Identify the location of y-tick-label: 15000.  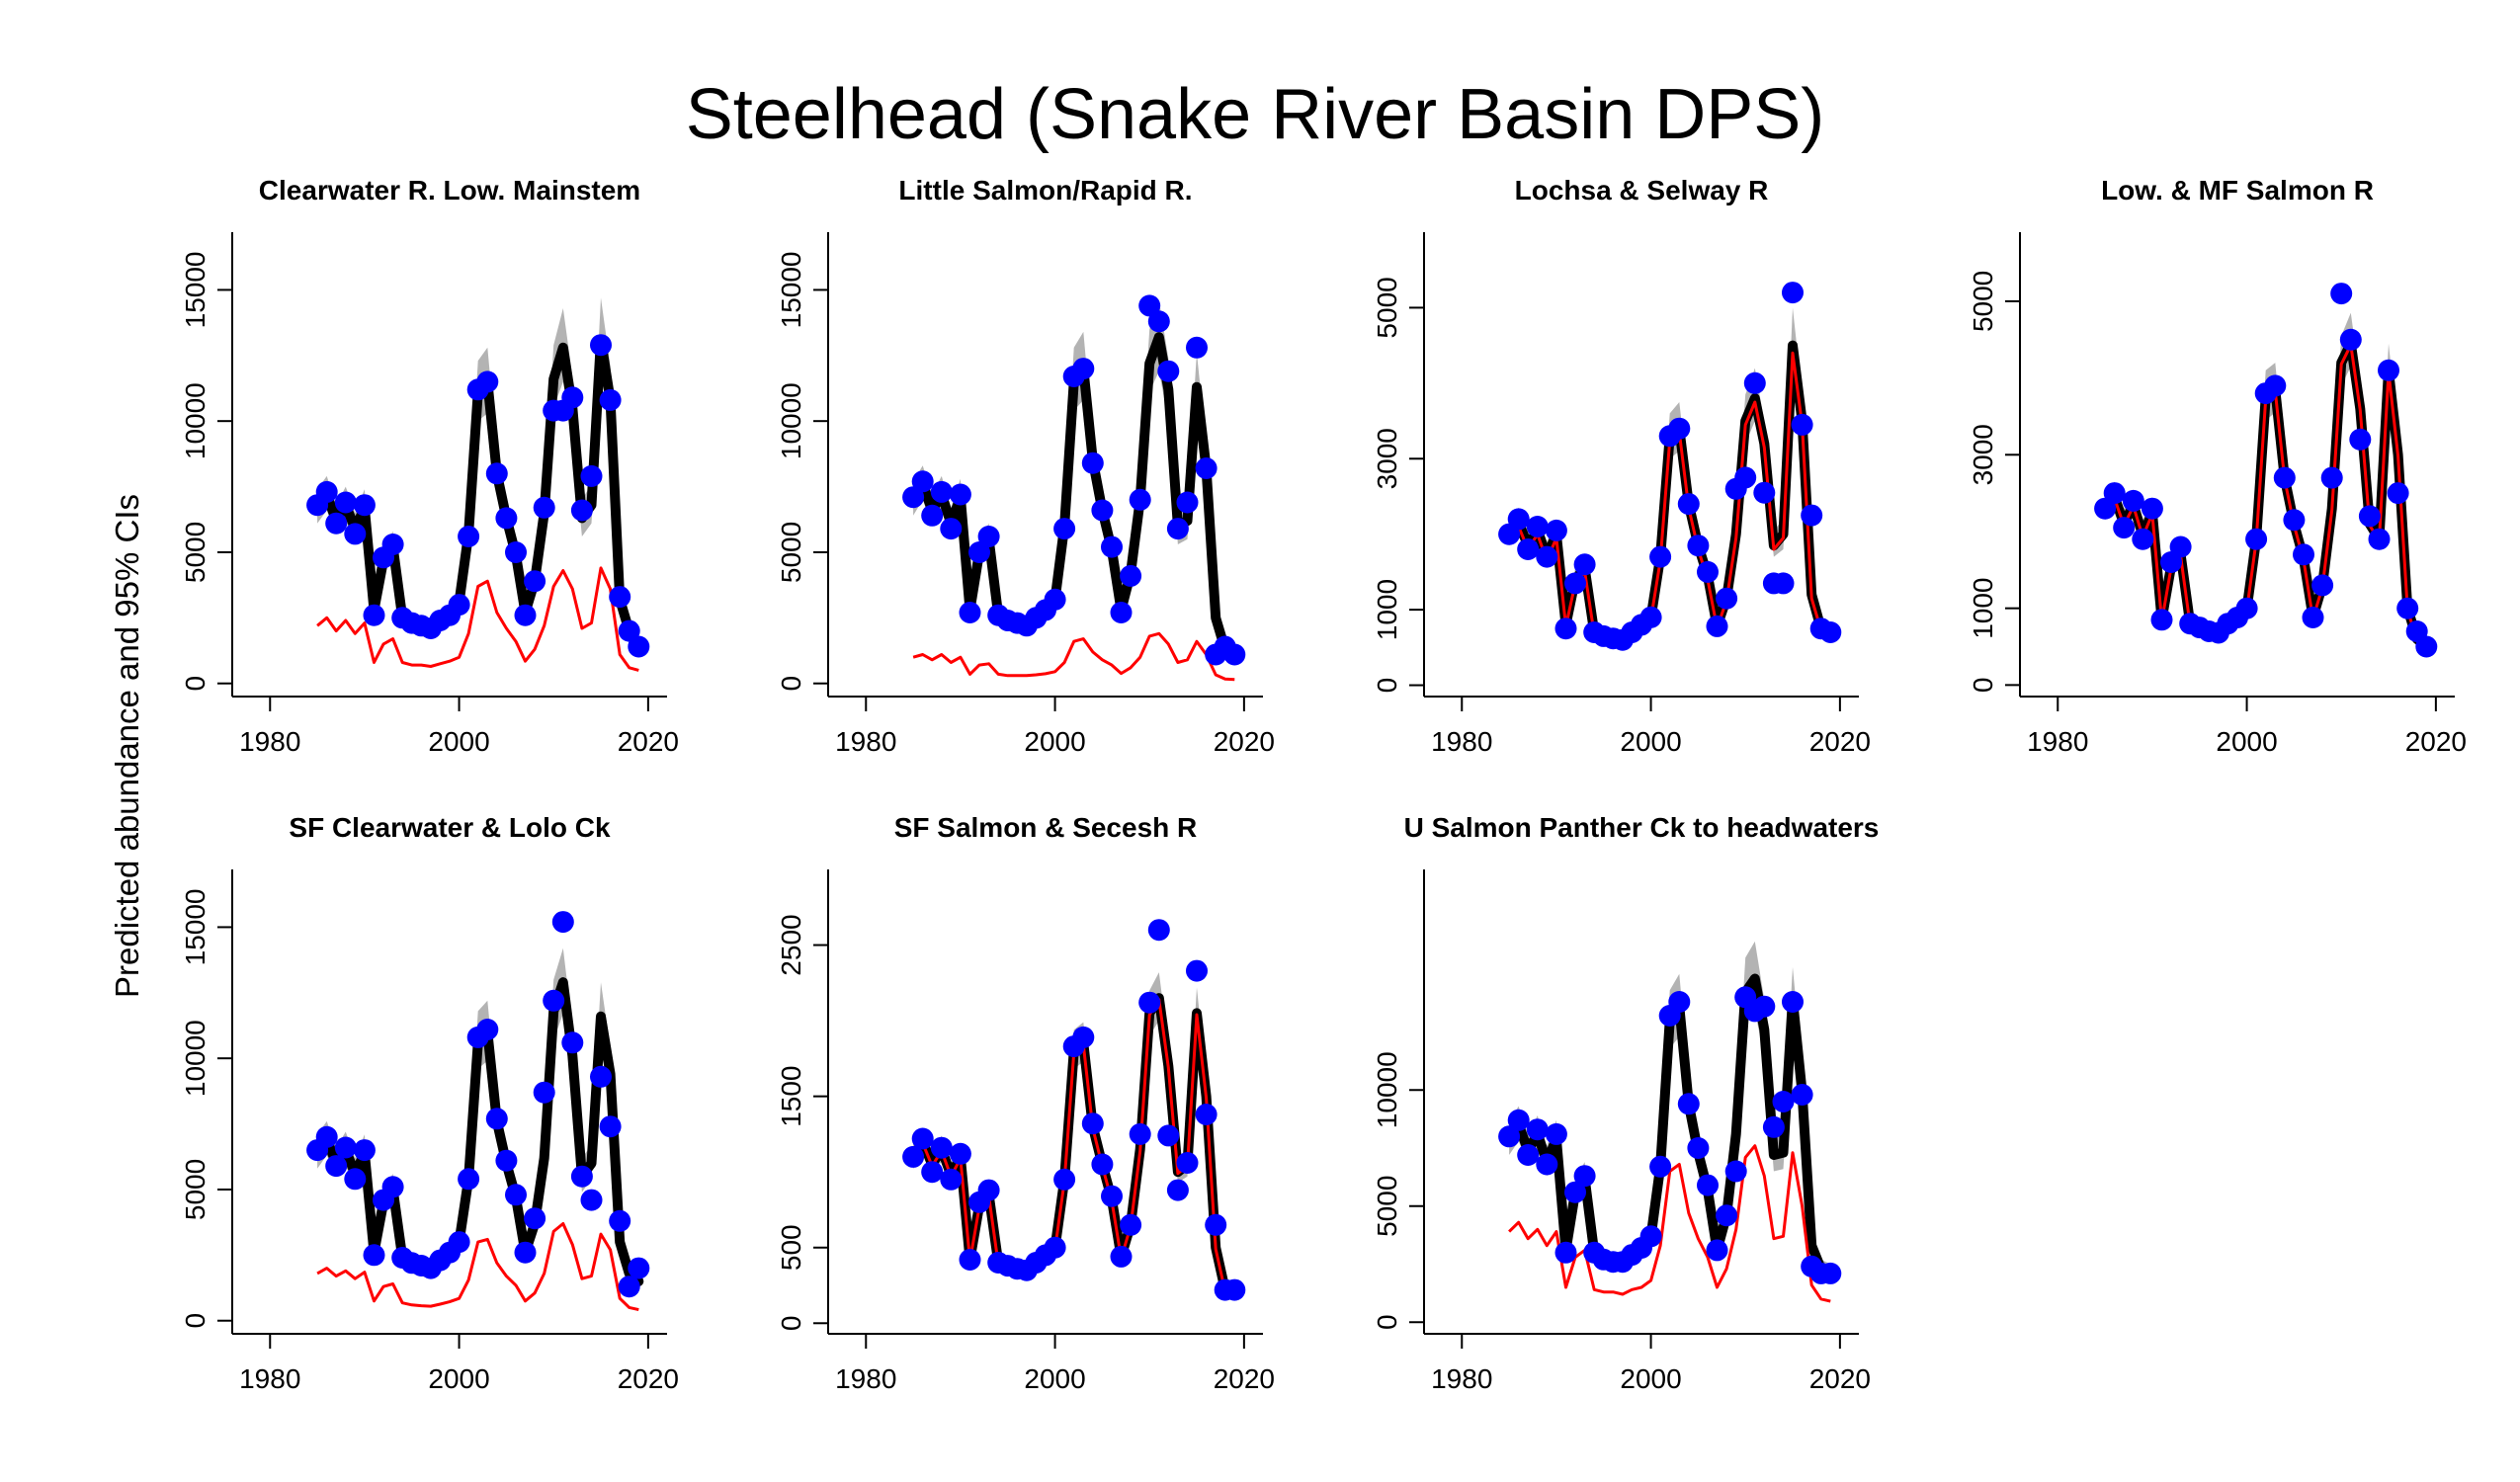
(791, 289).